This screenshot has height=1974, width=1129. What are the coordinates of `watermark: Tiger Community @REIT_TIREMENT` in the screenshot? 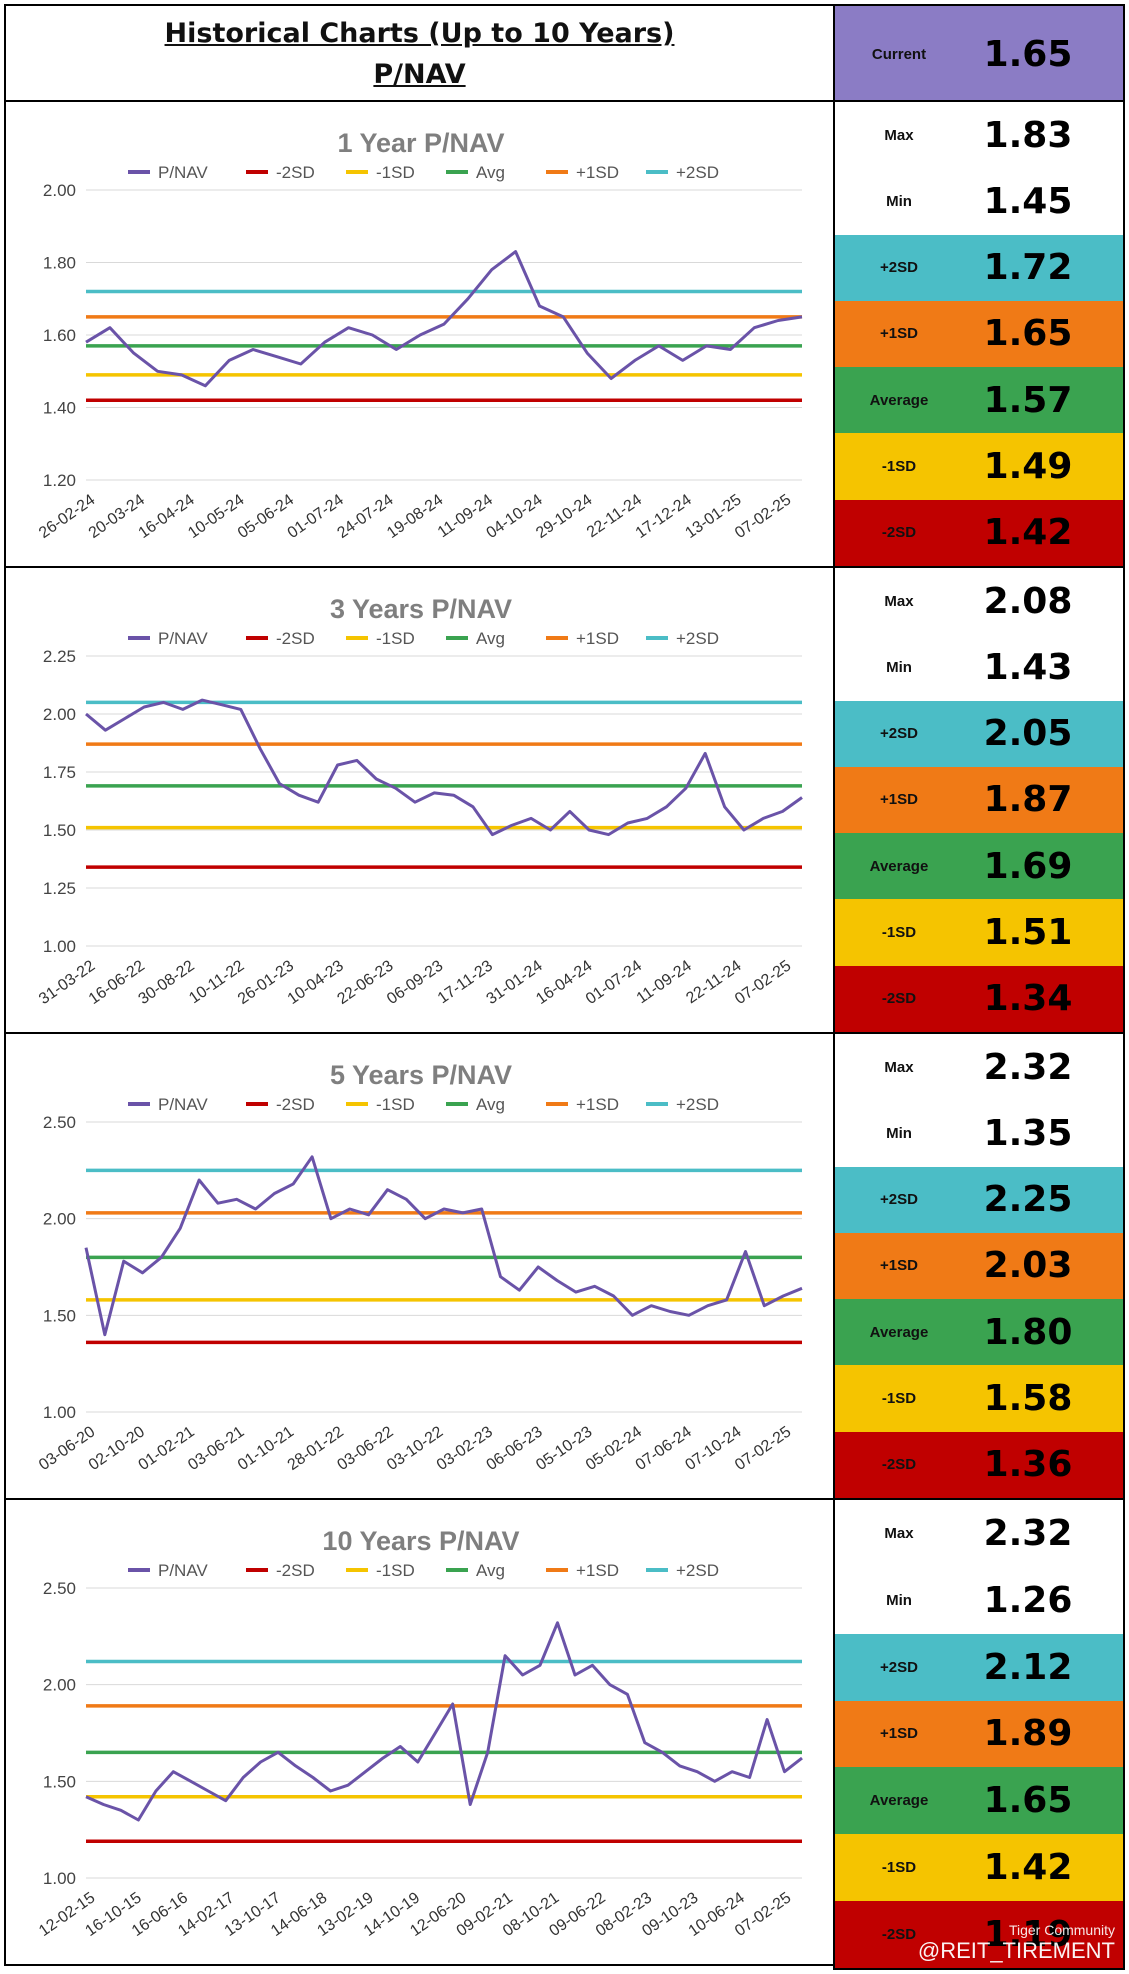 It's located at (1016, 1943).